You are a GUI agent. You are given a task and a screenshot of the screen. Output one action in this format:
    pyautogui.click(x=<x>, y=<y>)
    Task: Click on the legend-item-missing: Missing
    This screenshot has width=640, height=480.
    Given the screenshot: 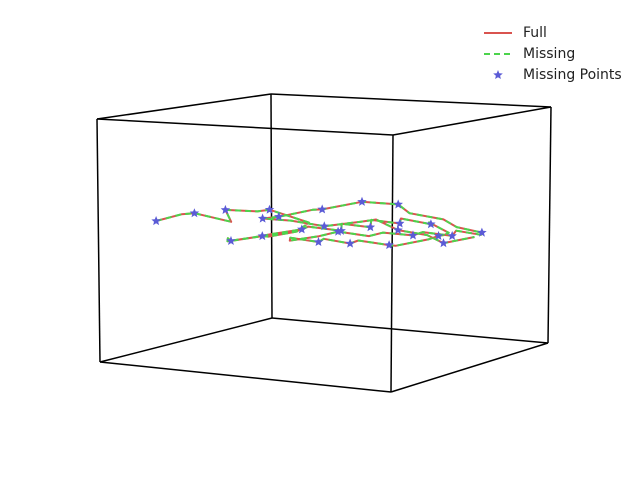 What is the action you would take?
    pyautogui.click(x=550, y=53)
    